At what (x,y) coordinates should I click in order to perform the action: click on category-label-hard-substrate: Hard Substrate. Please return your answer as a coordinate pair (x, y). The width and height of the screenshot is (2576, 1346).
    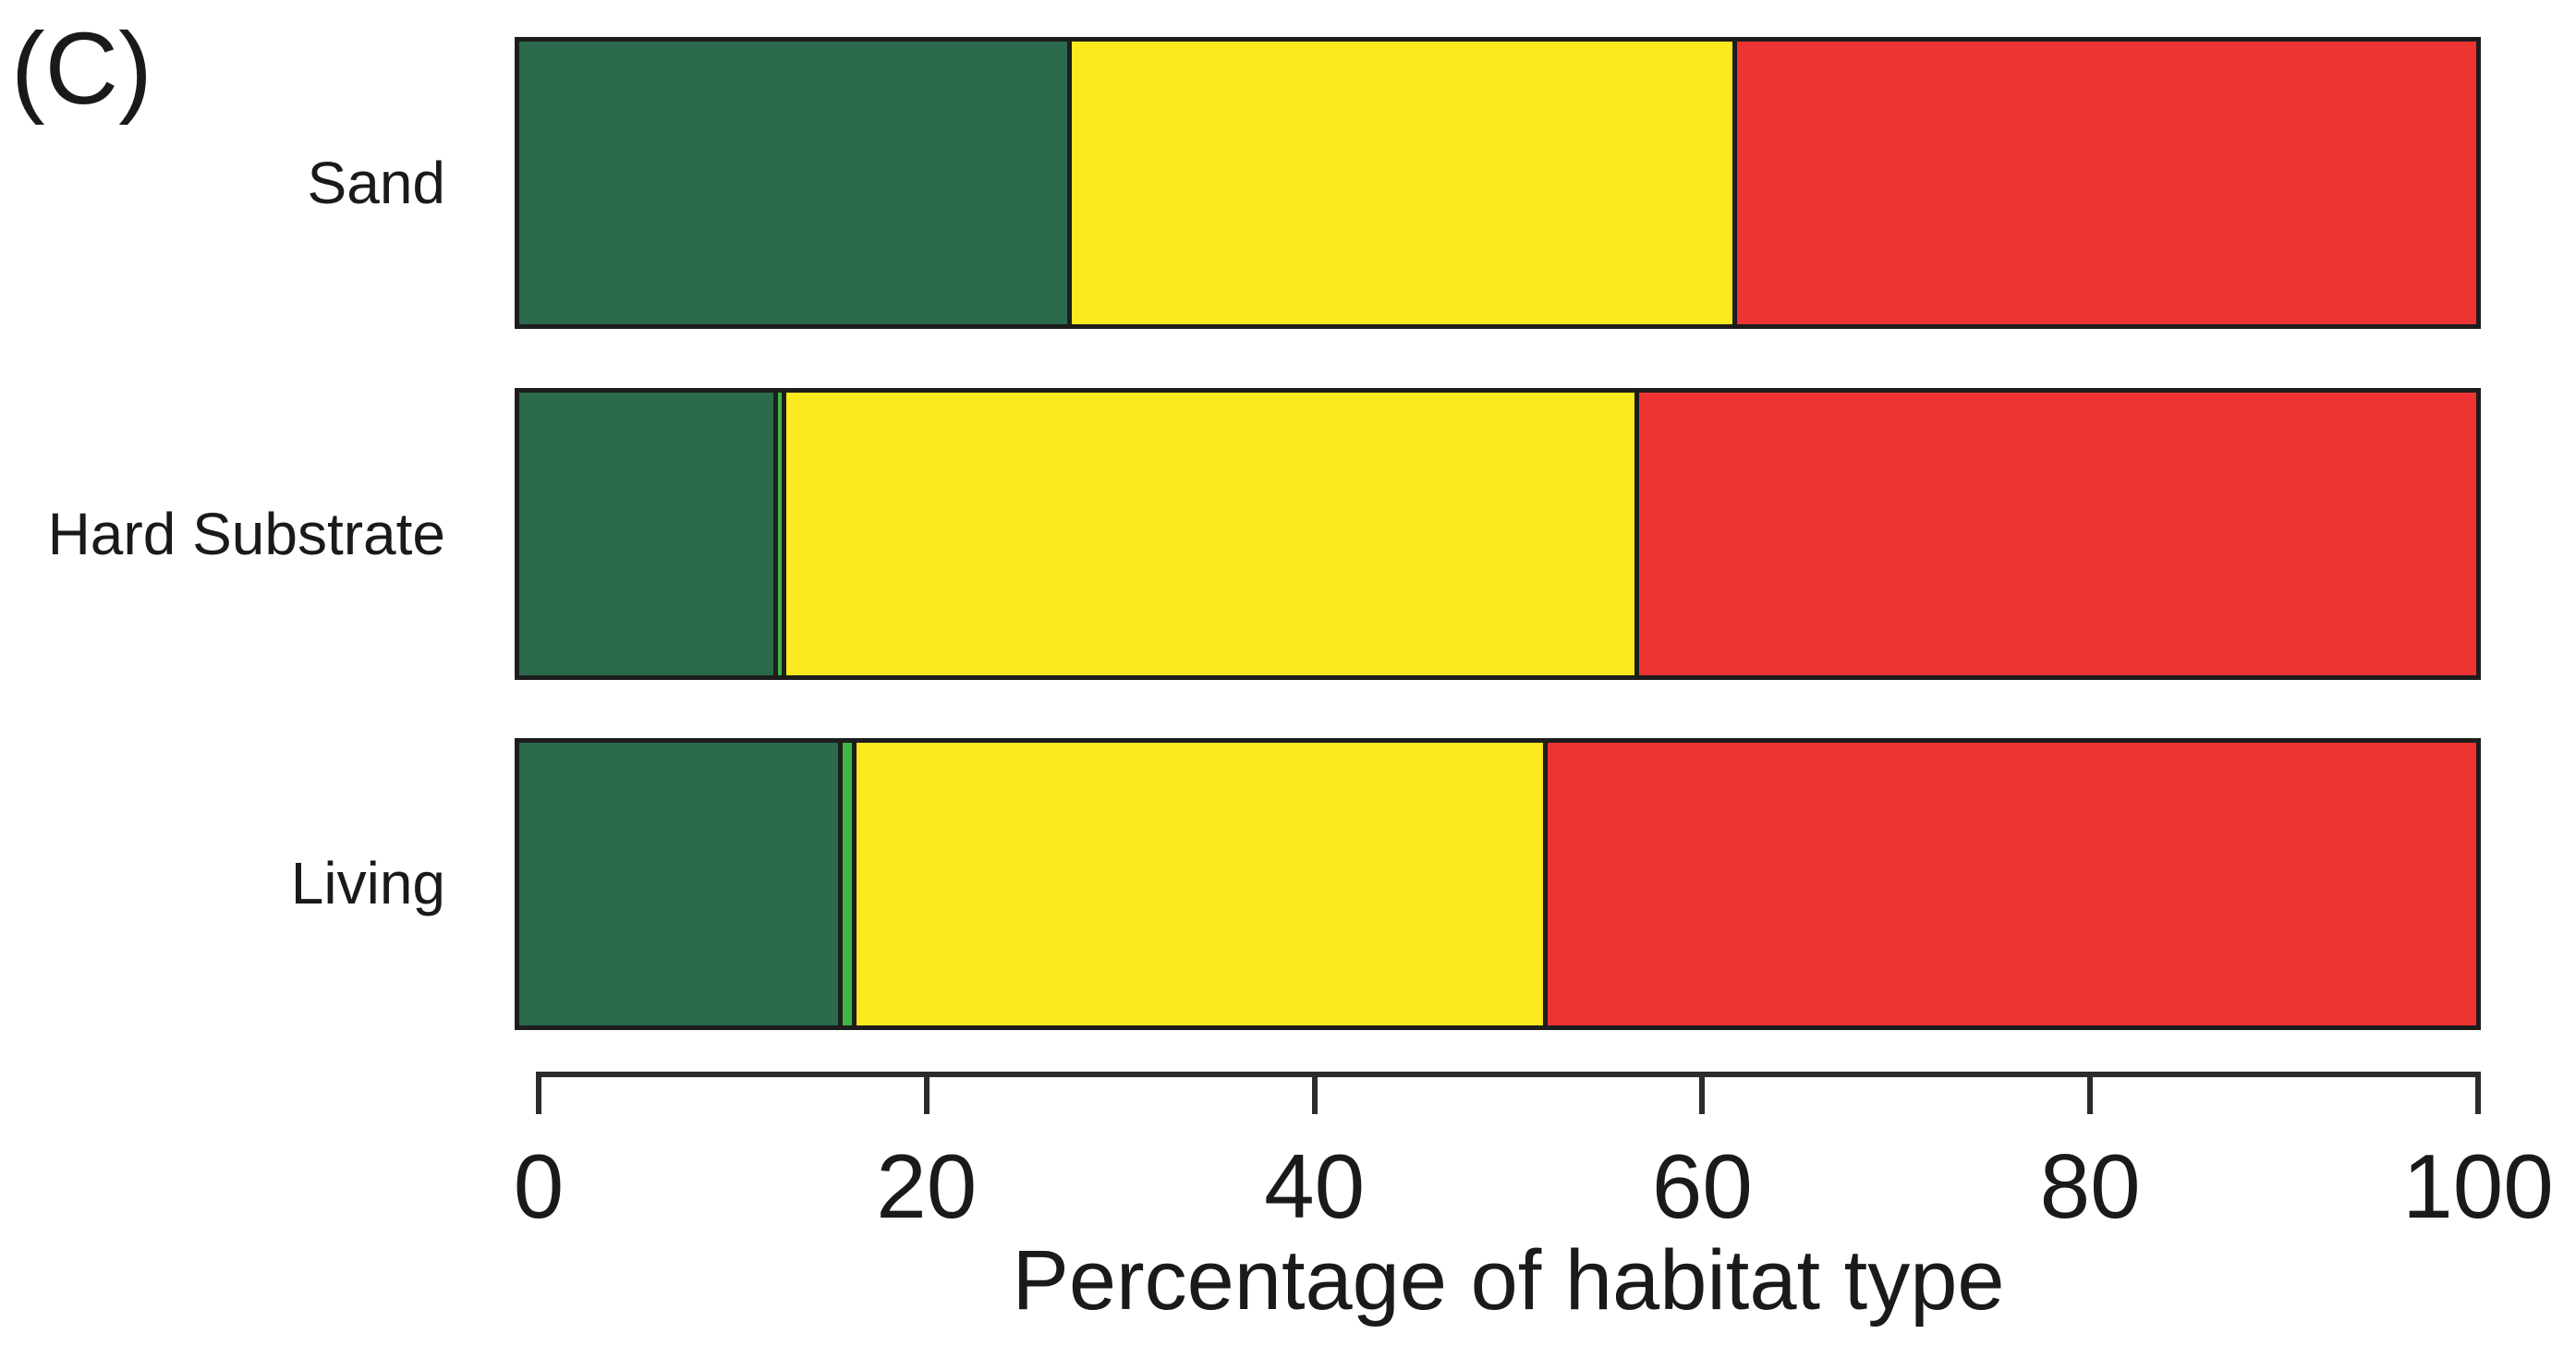
    Looking at the image, I should click on (246, 534).